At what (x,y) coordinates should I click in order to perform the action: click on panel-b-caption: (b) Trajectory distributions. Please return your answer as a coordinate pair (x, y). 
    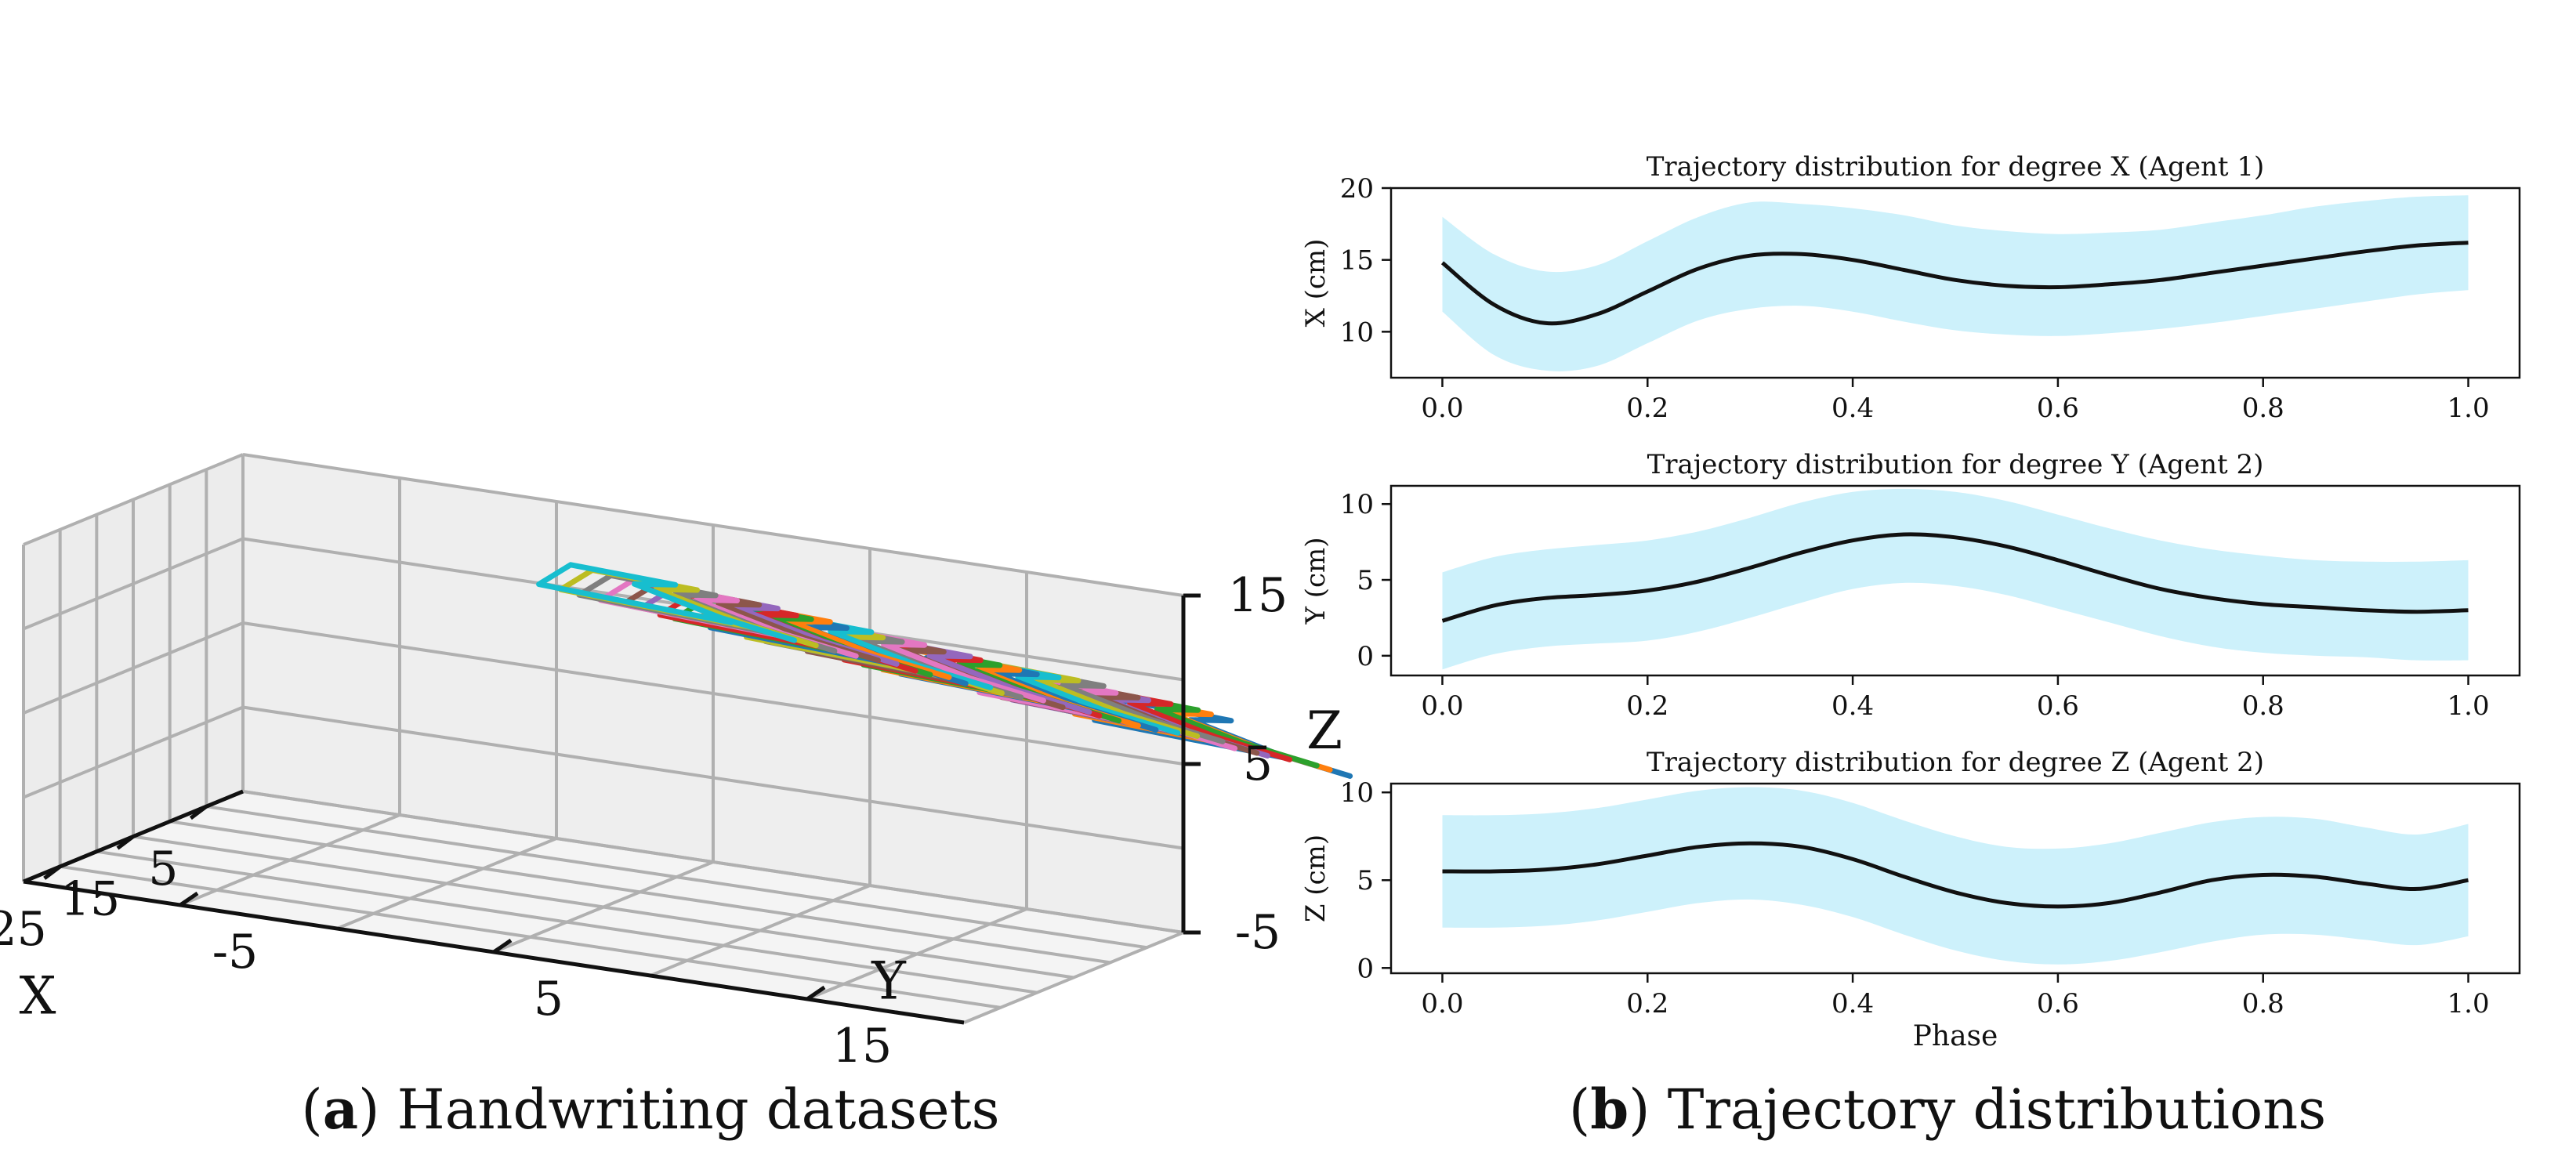
    Looking at the image, I should click on (1947, 1109).